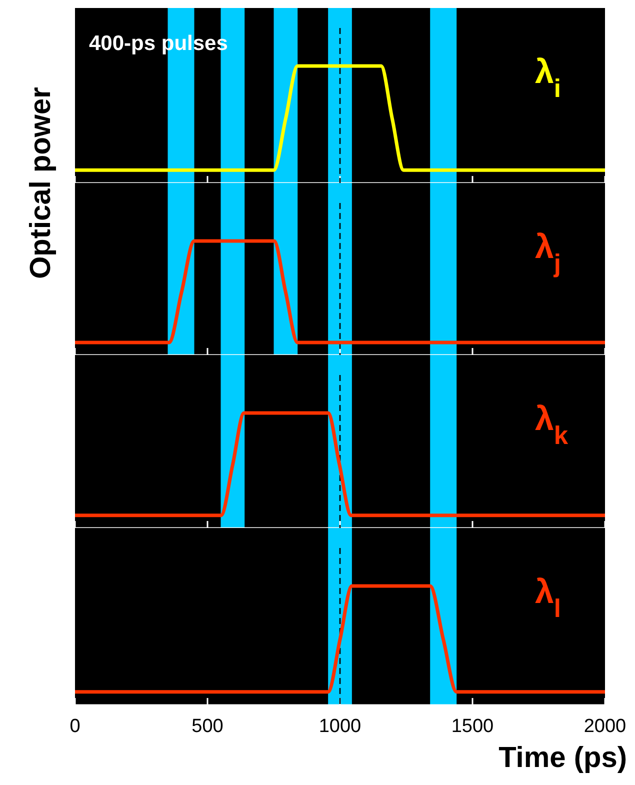 Image resolution: width=635 pixels, height=785 pixels. Describe the element at coordinates (562, 758) in the screenshot. I see `x-axis-title: Time (ps)` at that location.